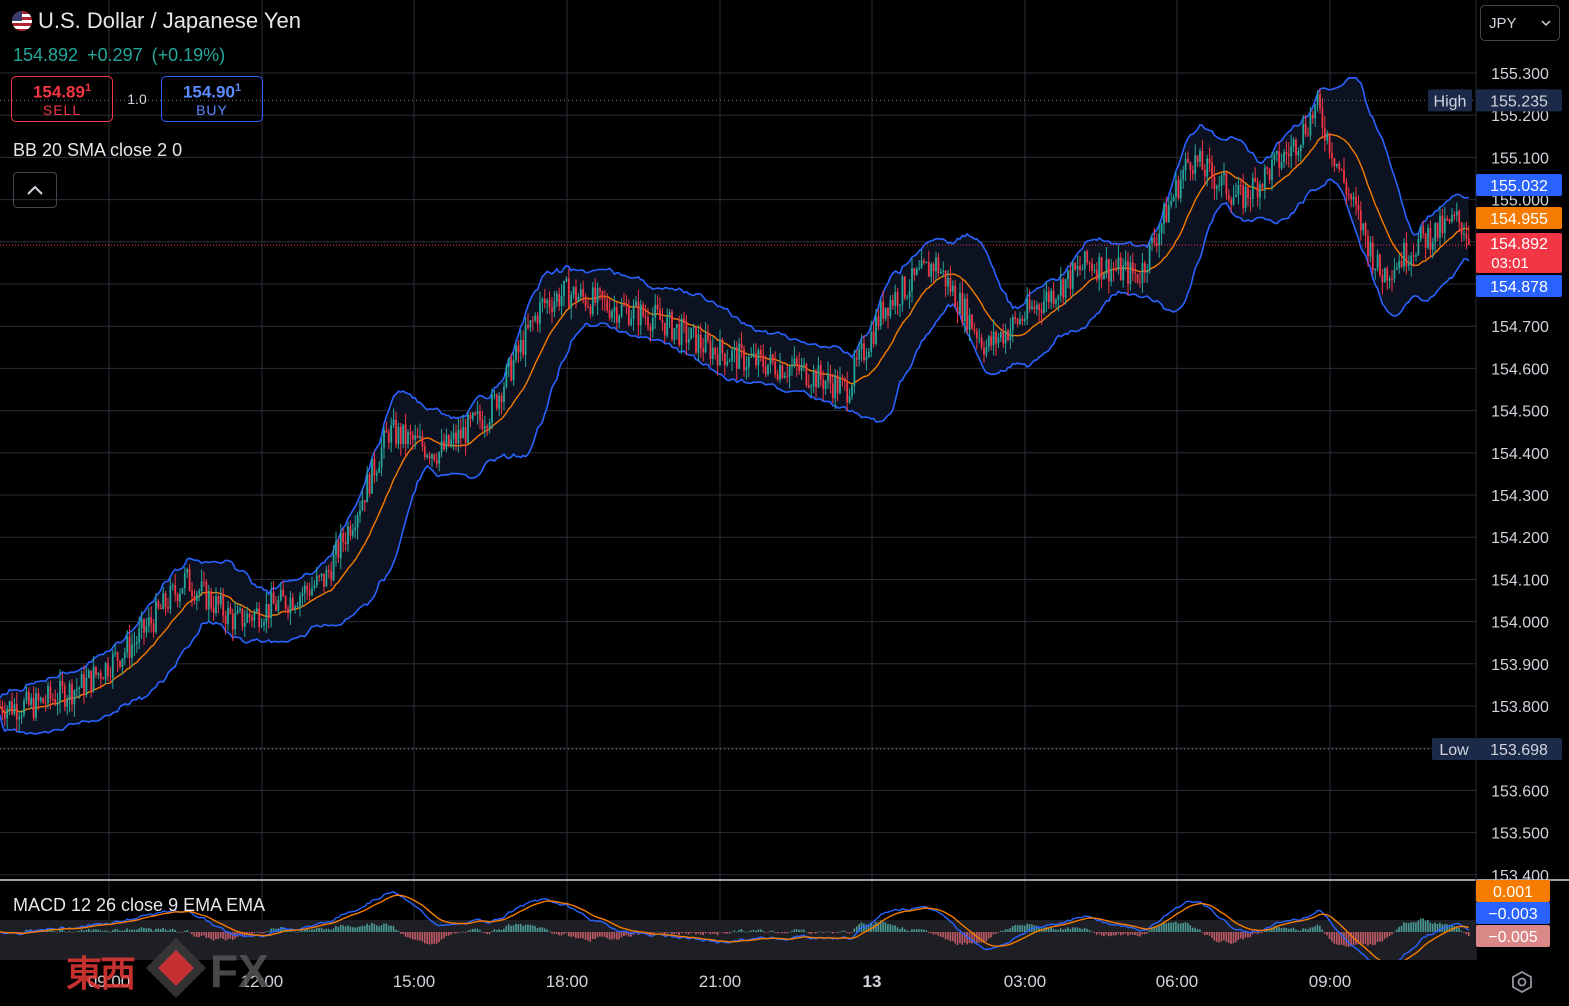  What do you see at coordinates (1520, 158) in the screenshot?
I see `y-tick-label: 155.100` at bounding box center [1520, 158].